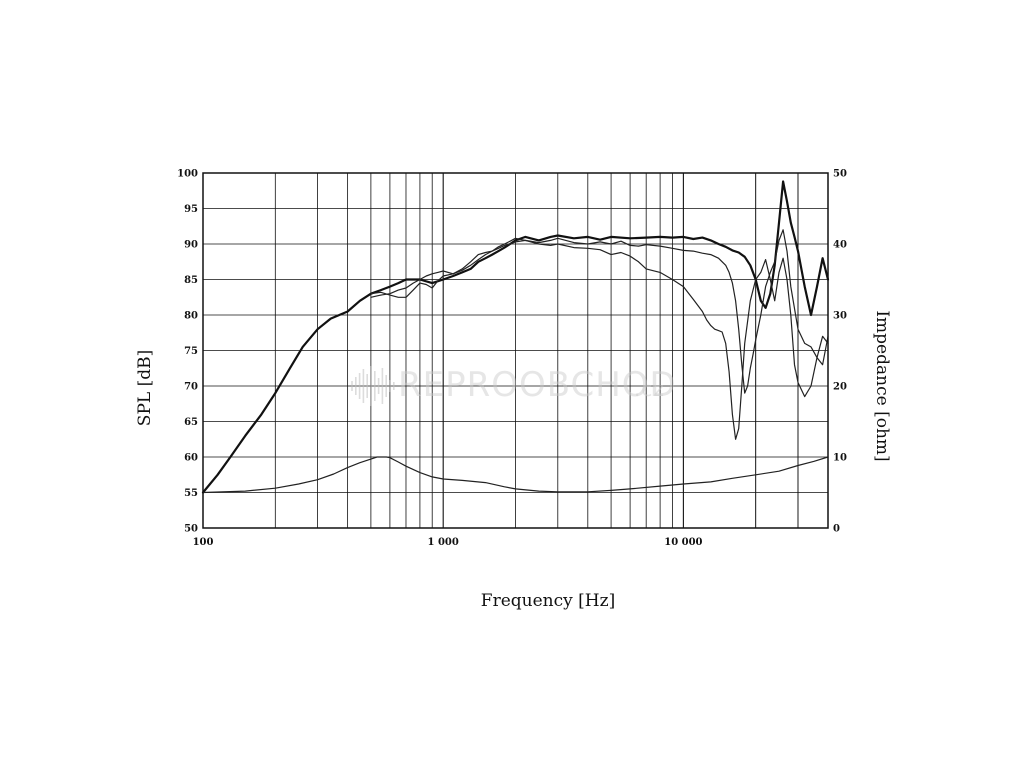 The image size is (1024, 768). I want to click on watermark: REPROOBCHOD .cz, so click(514, 385).